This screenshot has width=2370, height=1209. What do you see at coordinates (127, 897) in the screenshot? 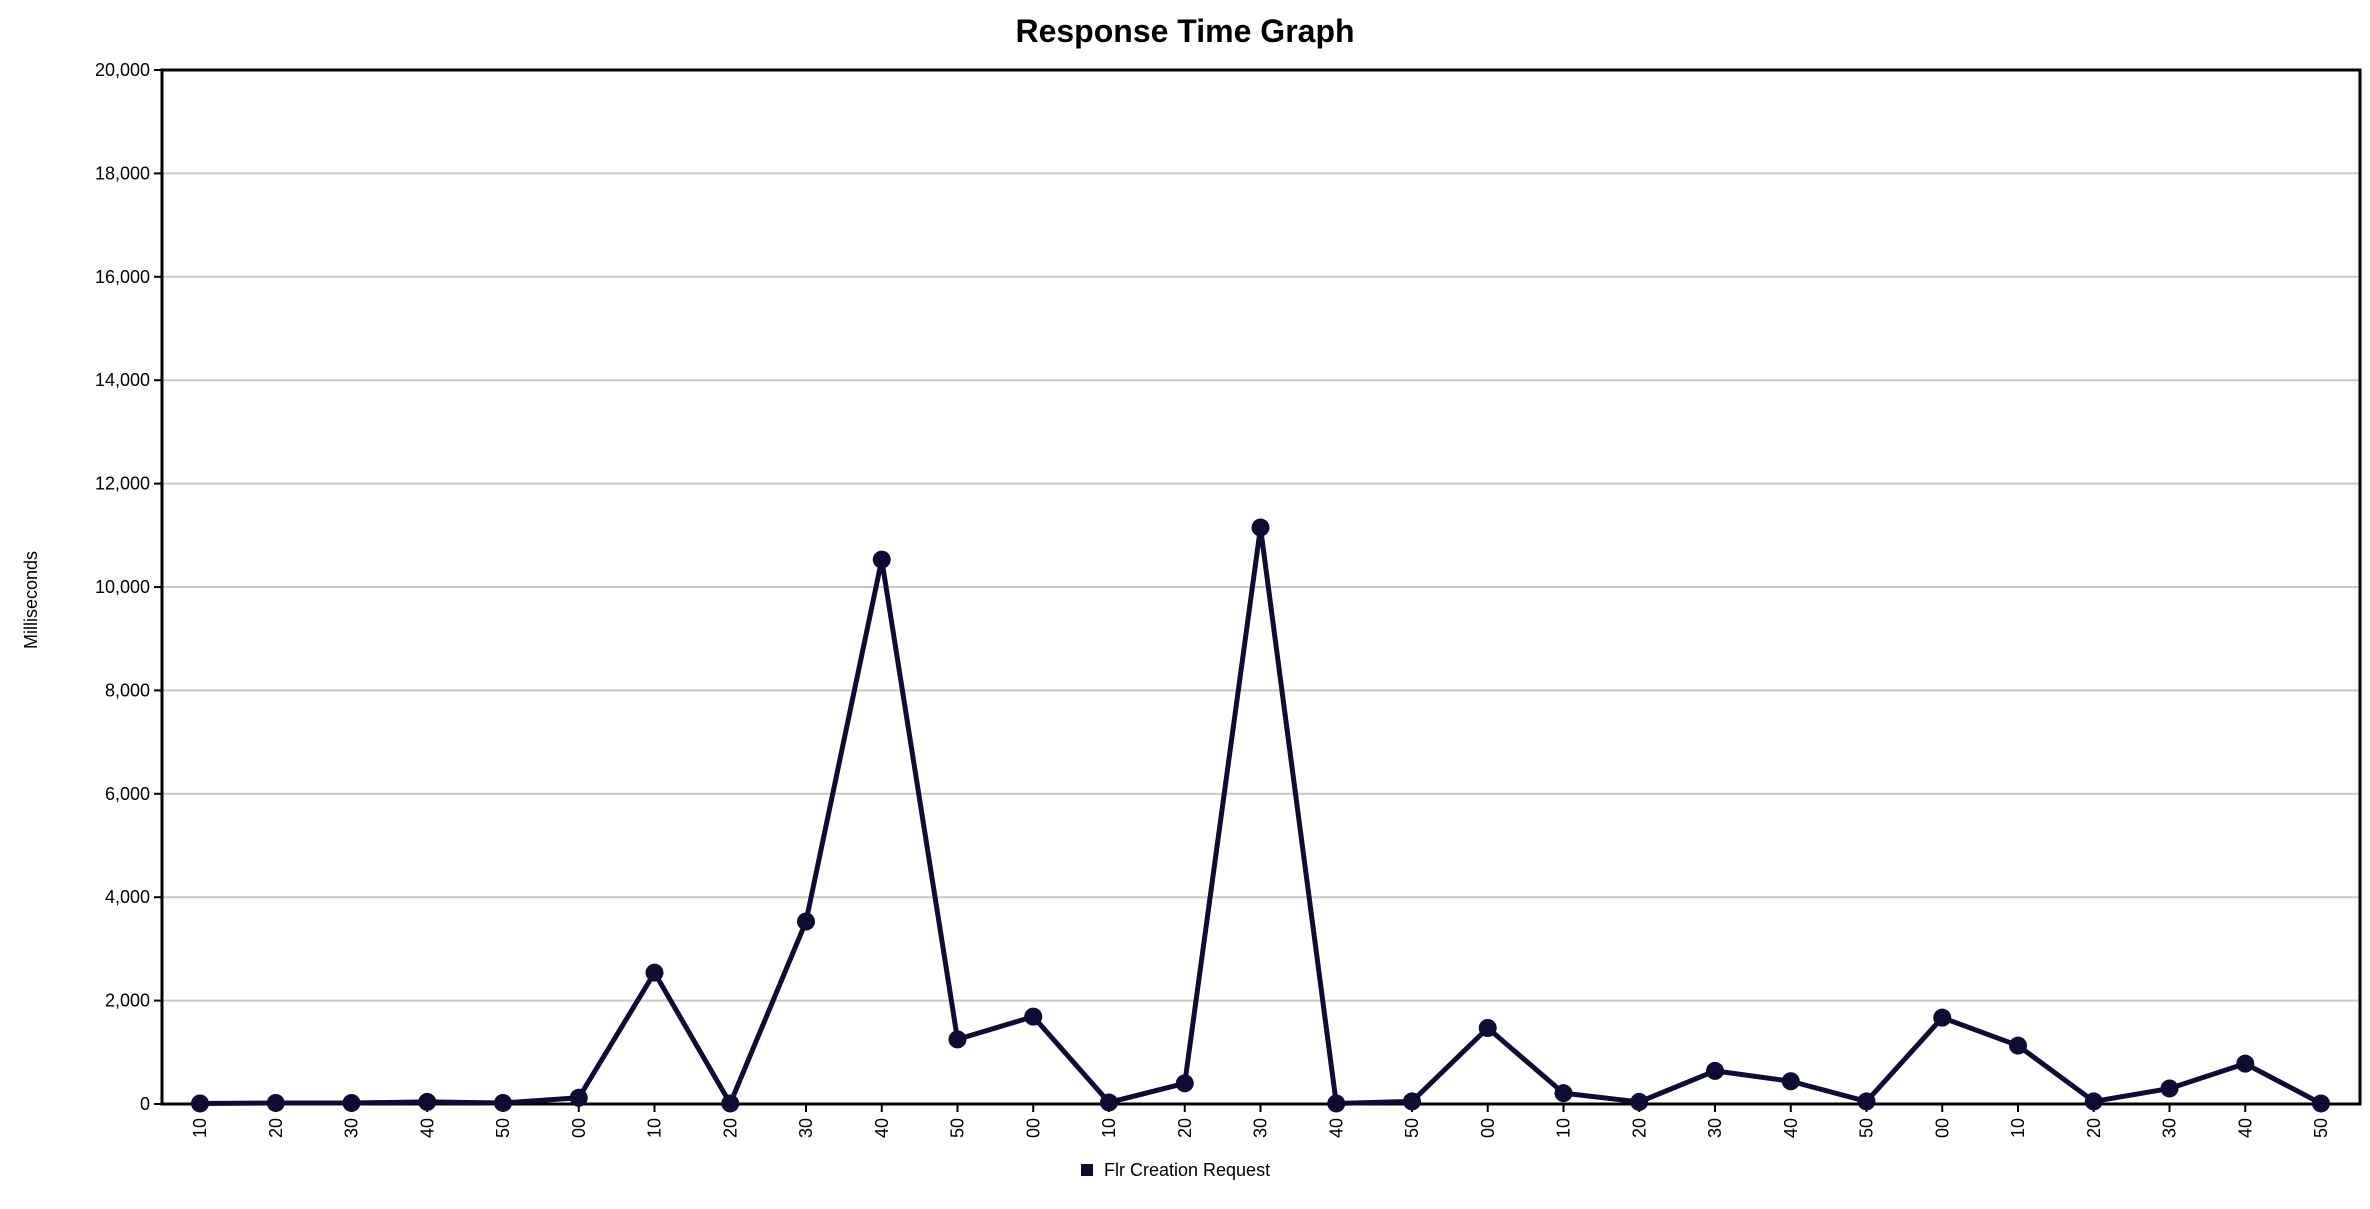
I see `y-tick-label: 4,000` at bounding box center [127, 897].